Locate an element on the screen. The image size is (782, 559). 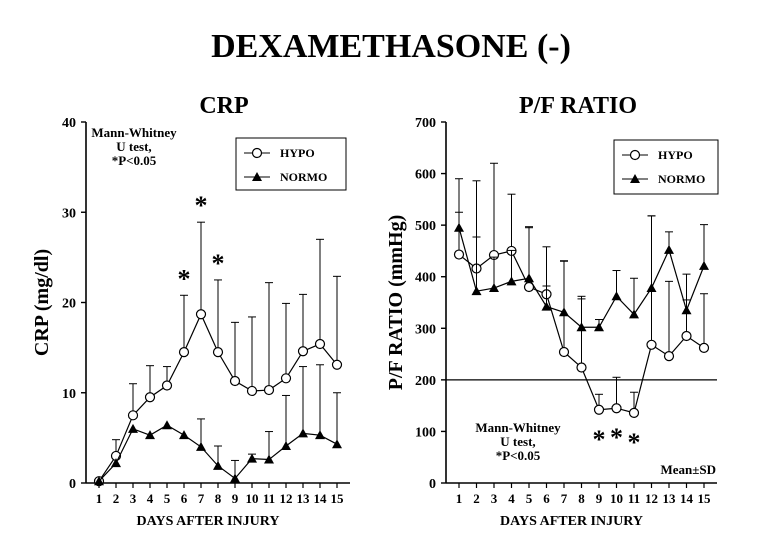
x-tick-label: 6 is located at coordinates (184, 498).